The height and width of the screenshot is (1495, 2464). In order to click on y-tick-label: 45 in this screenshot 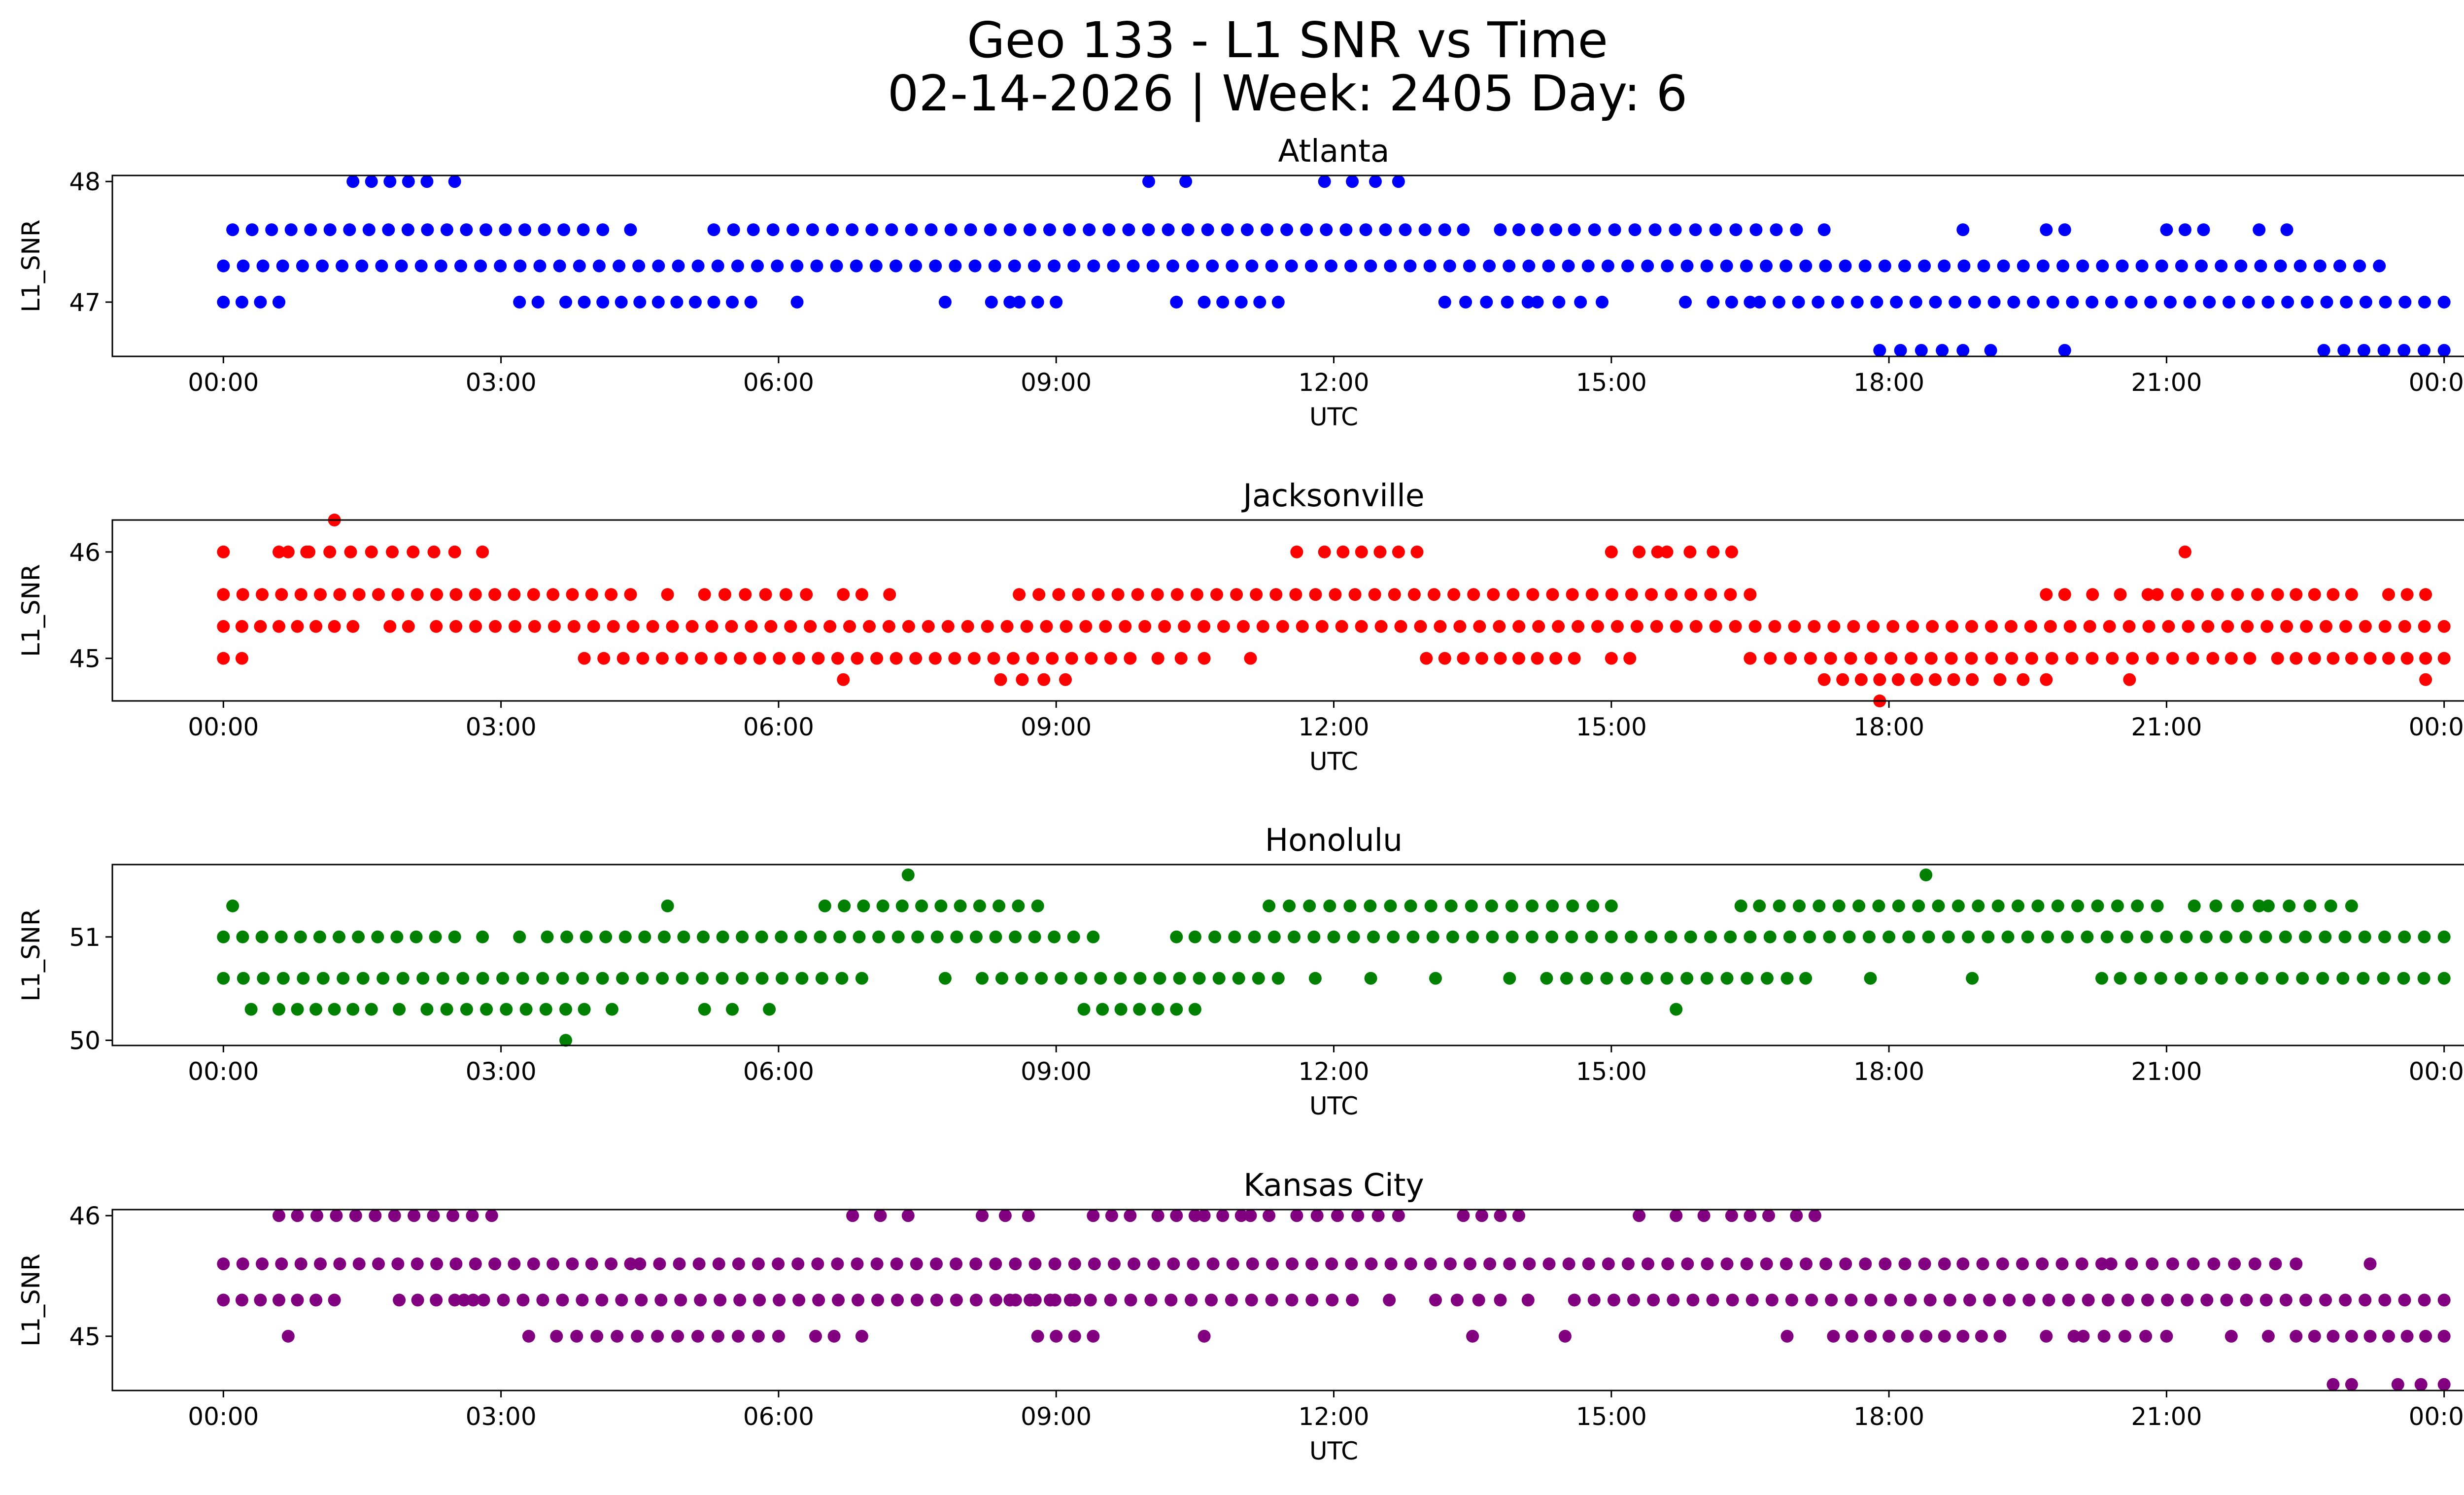, I will do `click(85, 1336)`.